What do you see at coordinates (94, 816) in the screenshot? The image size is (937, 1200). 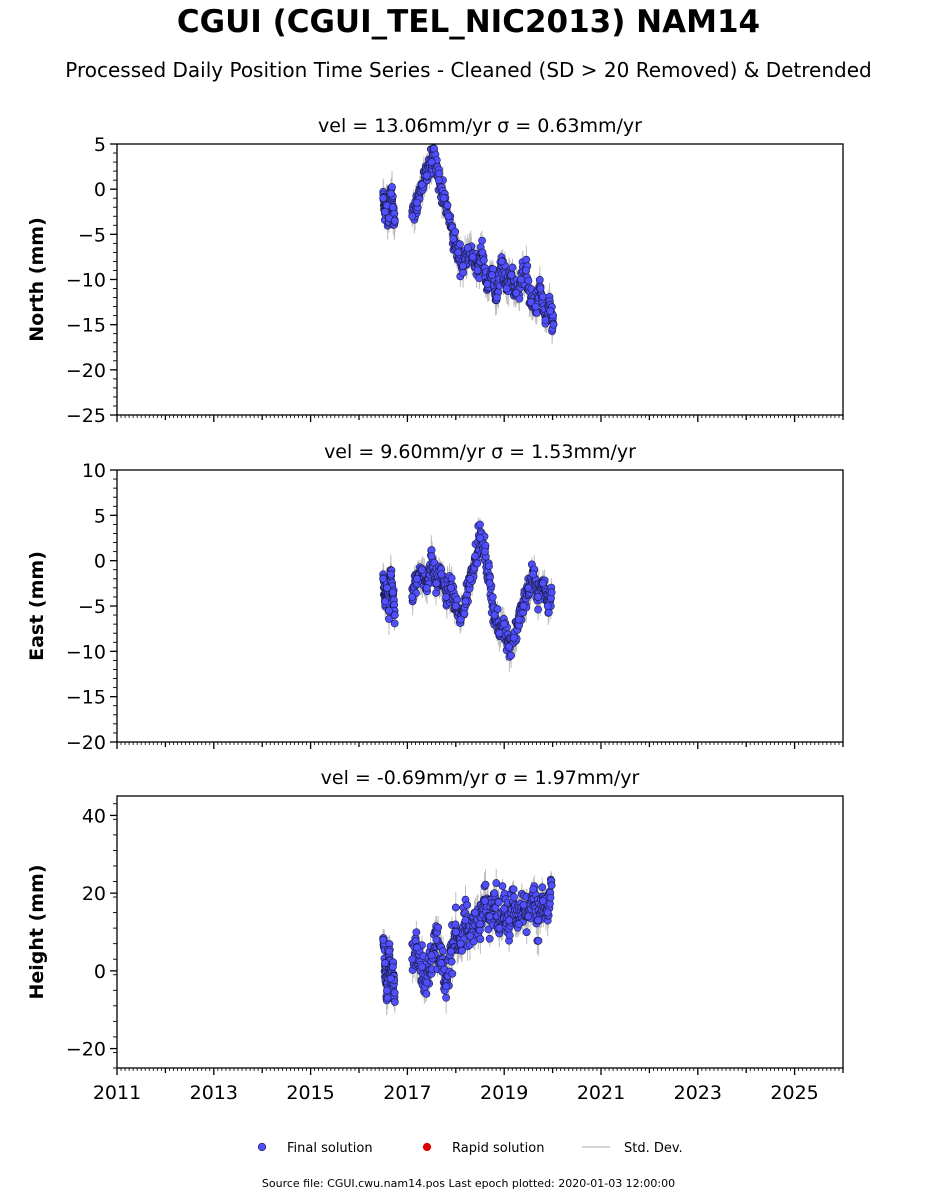 I see `y-tick-label: 40` at bounding box center [94, 816].